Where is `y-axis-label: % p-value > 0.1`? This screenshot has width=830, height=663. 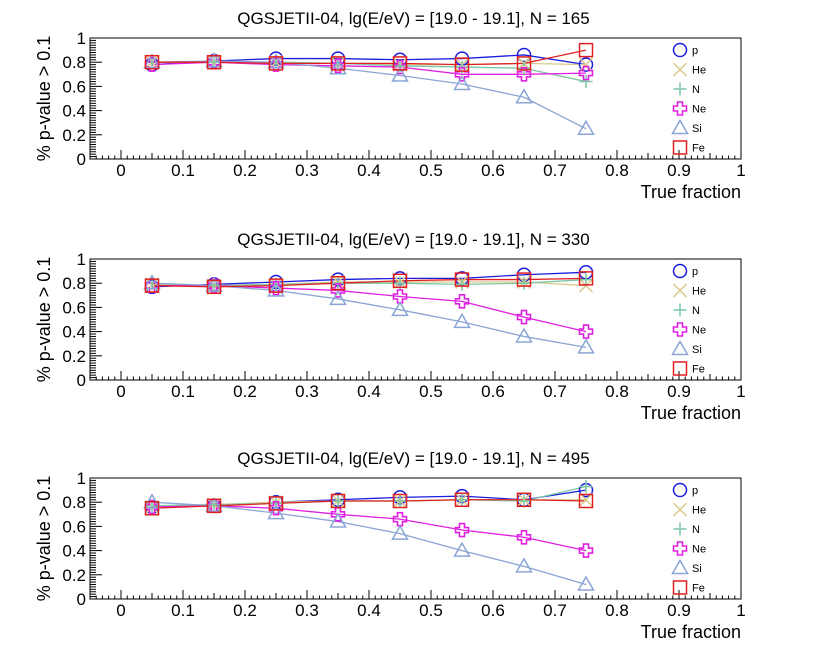 y-axis-label: % p-value > 0.1 is located at coordinates (44, 320).